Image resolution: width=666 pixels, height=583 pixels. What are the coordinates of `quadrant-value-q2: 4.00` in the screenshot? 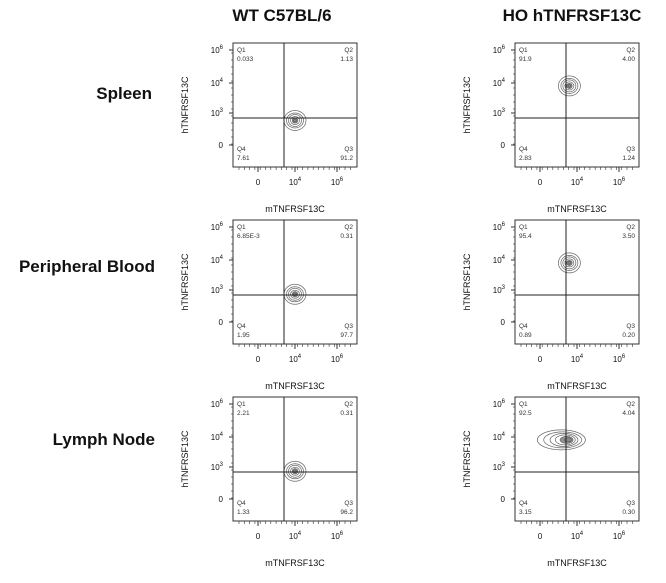 It's located at (628, 59).